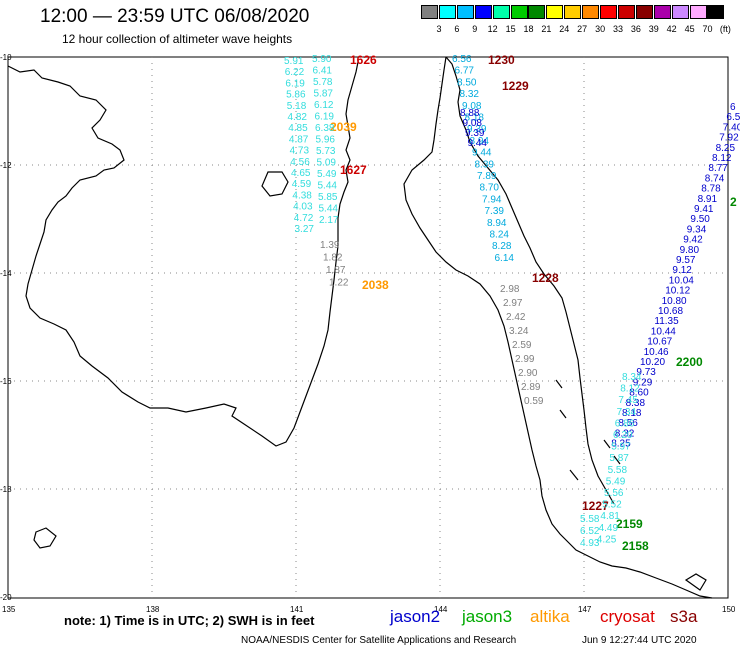  Describe the element at coordinates (339, 283) in the screenshot. I see `wave-height-value: 1.22` at that location.